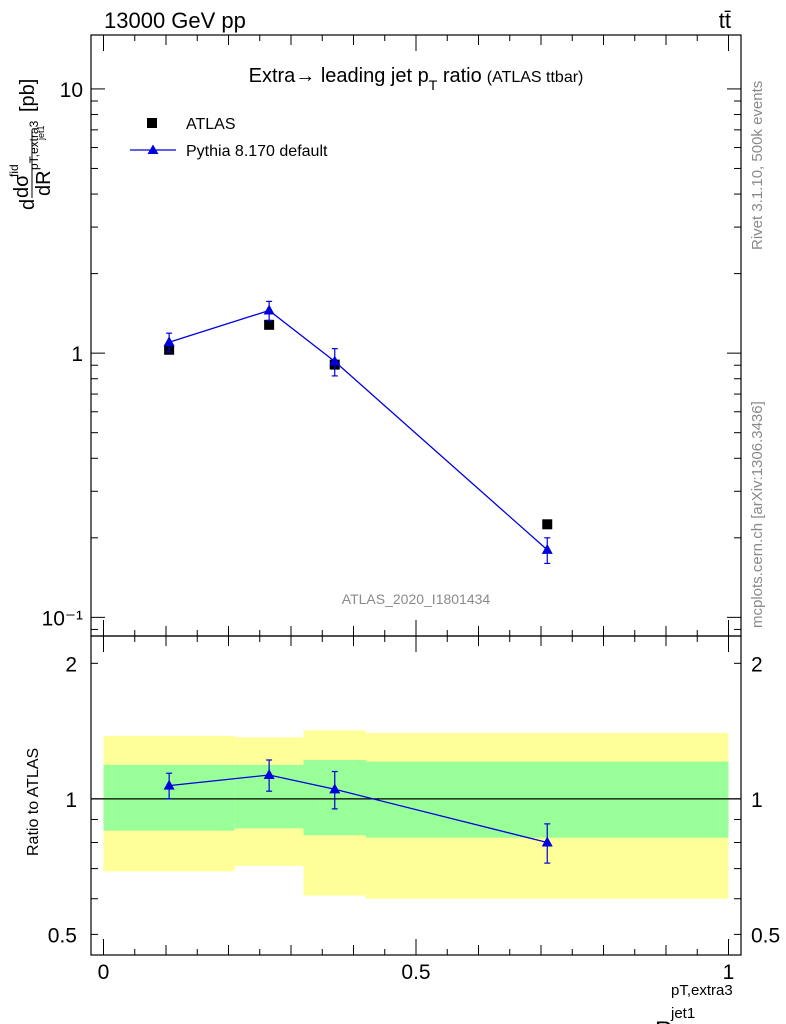 Image resolution: width=786 pixels, height=1024 pixels. I want to click on ratio-y-tick-label-right: 0.5, so click(765, 935).